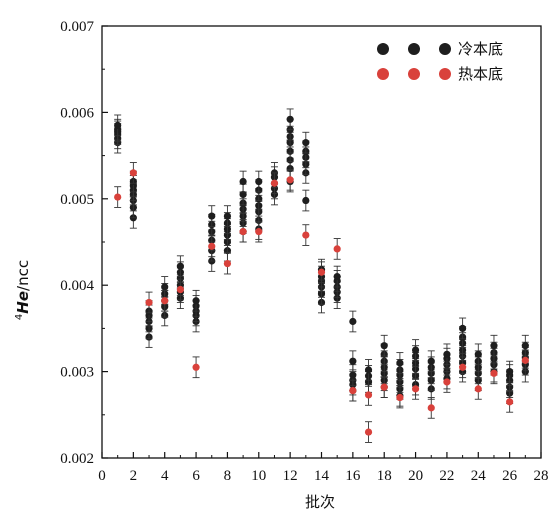  Describe the element at coordinates (384, 476) in the screenshot. I see `x-tick-label: 18` at that location.